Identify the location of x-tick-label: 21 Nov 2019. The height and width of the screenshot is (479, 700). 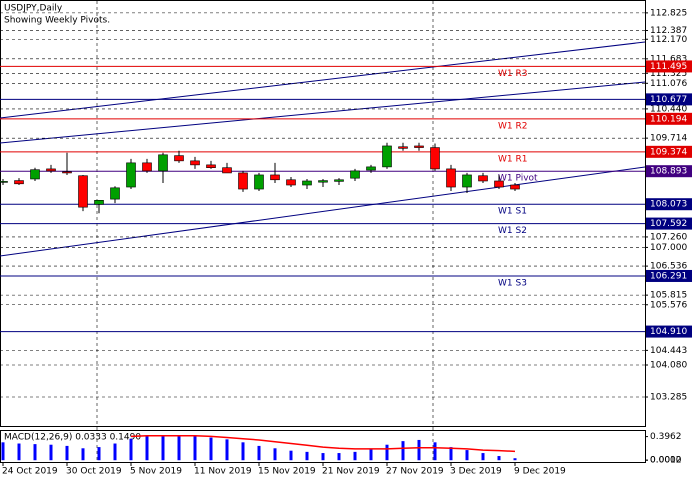
(351, 472).